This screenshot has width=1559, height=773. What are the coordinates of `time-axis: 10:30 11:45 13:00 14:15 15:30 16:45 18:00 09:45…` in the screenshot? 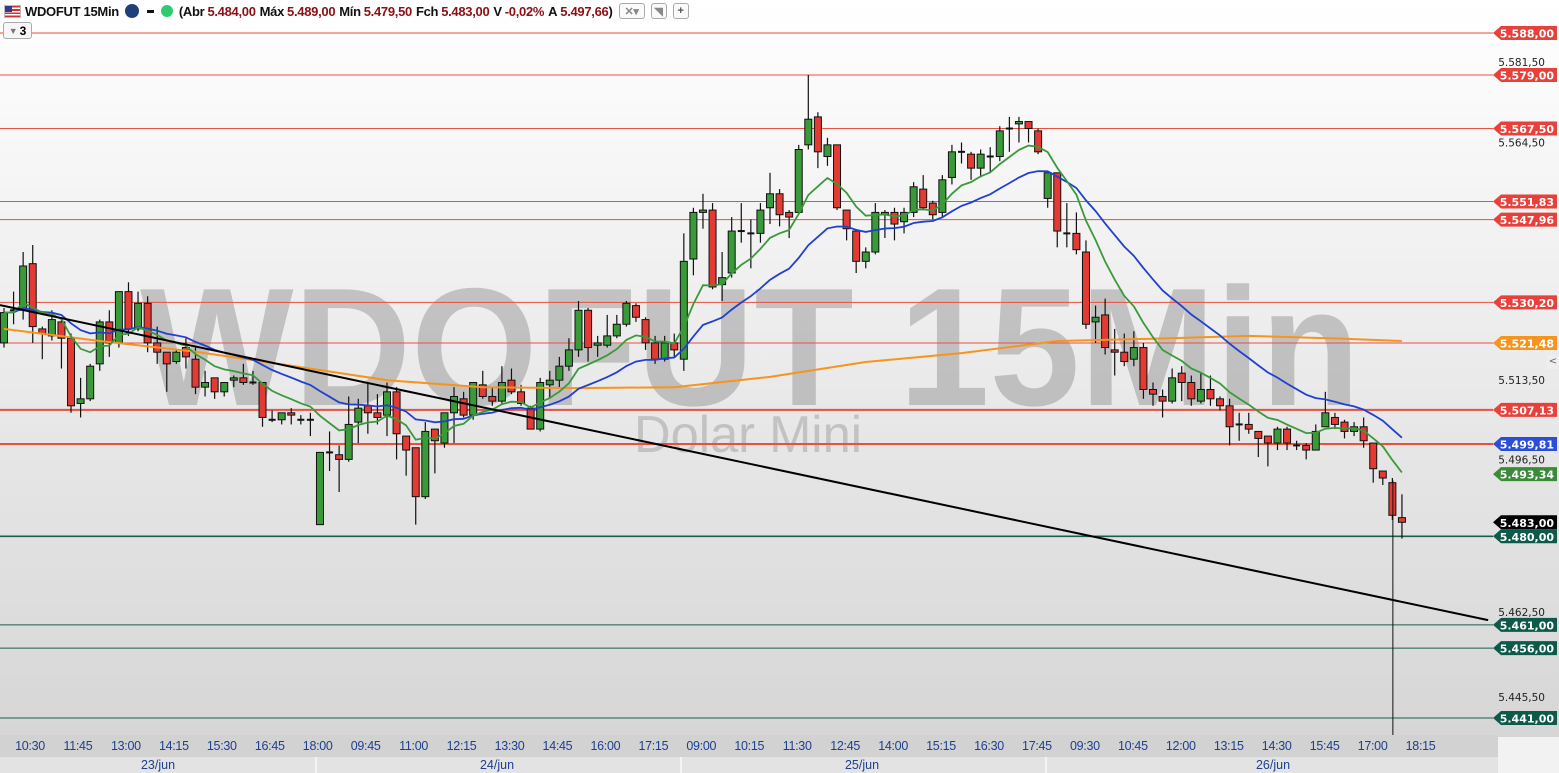 It's located at (749, 746).